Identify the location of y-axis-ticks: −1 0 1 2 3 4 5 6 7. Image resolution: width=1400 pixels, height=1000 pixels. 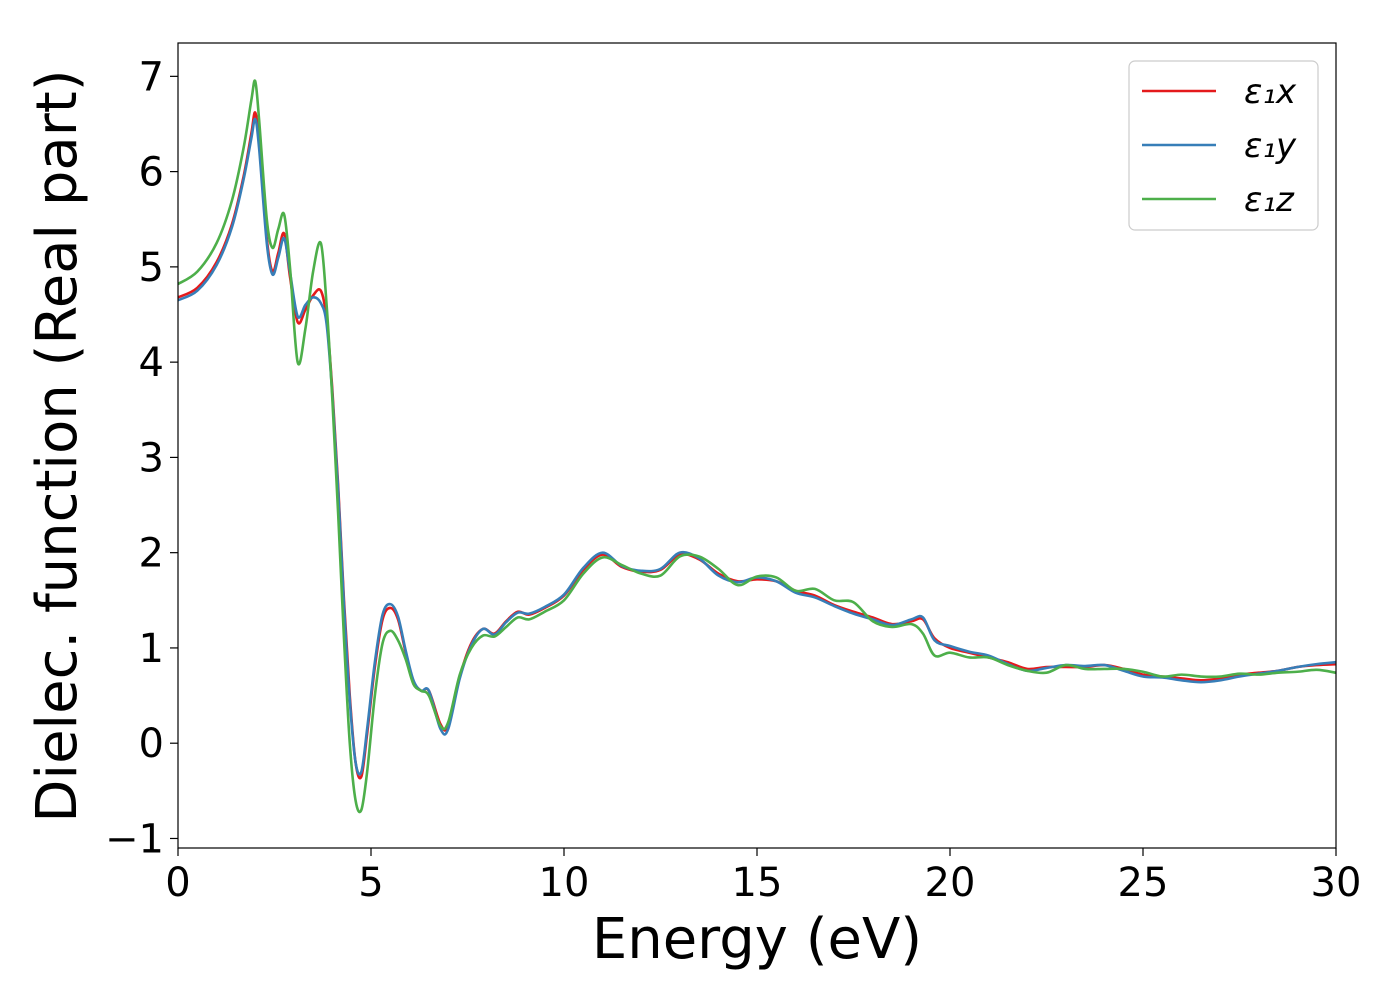
(141, 458).